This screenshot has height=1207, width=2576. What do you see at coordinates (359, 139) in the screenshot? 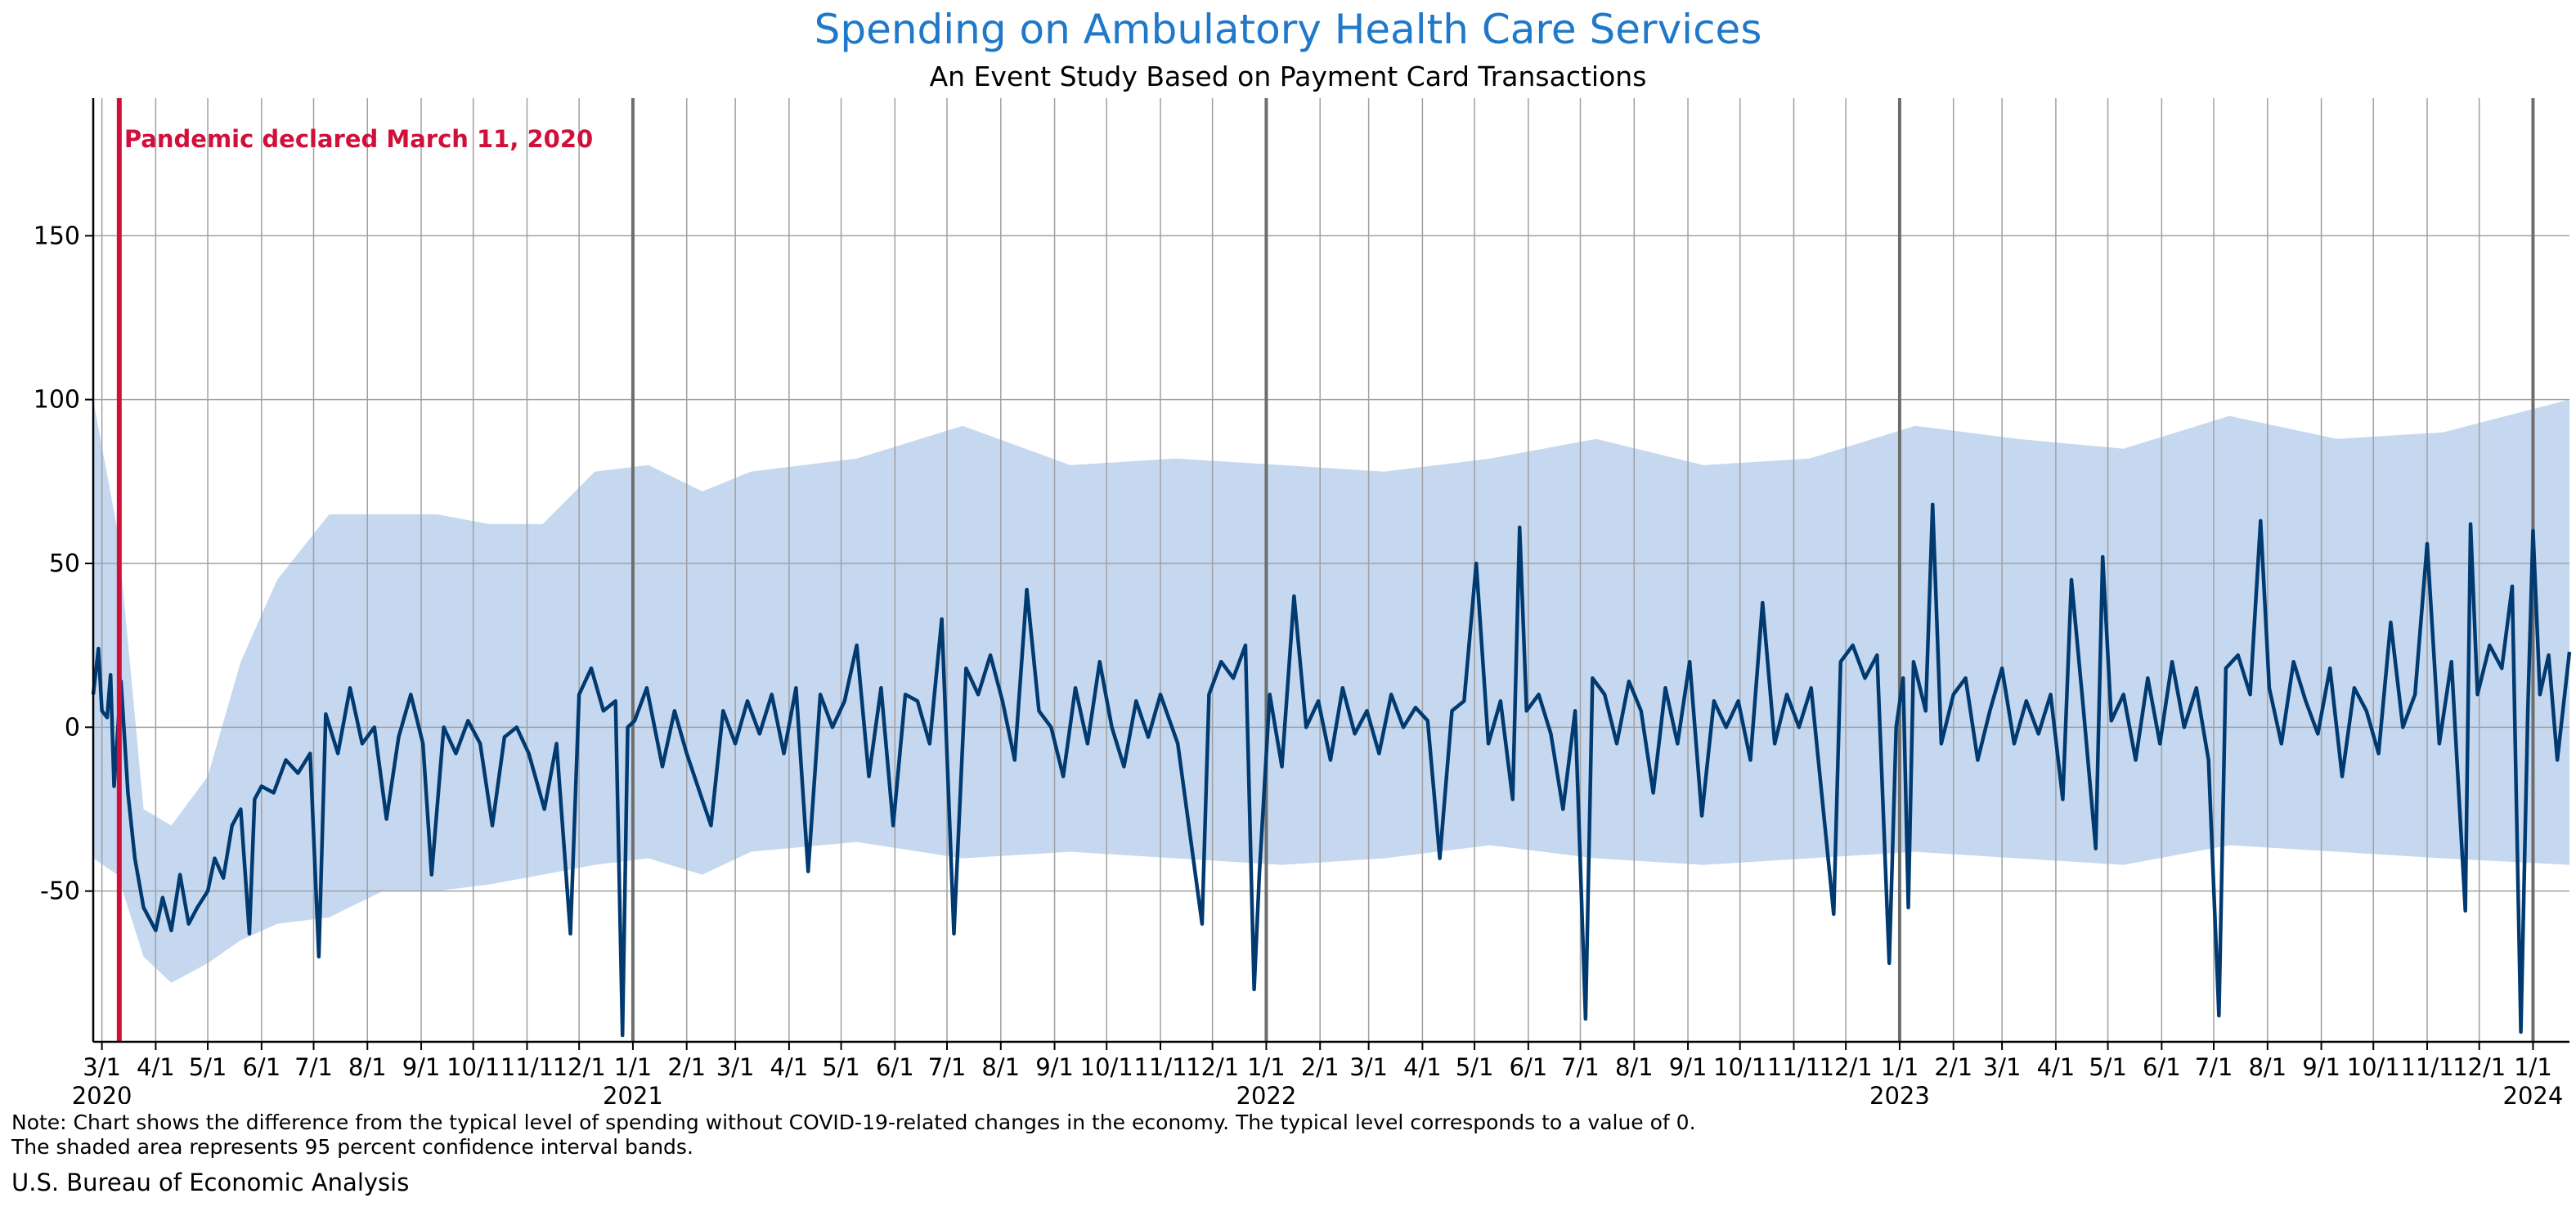
I see `pandemic-annotation: Pandemic declared March 11, 2020` at bounding box center [359, 139].